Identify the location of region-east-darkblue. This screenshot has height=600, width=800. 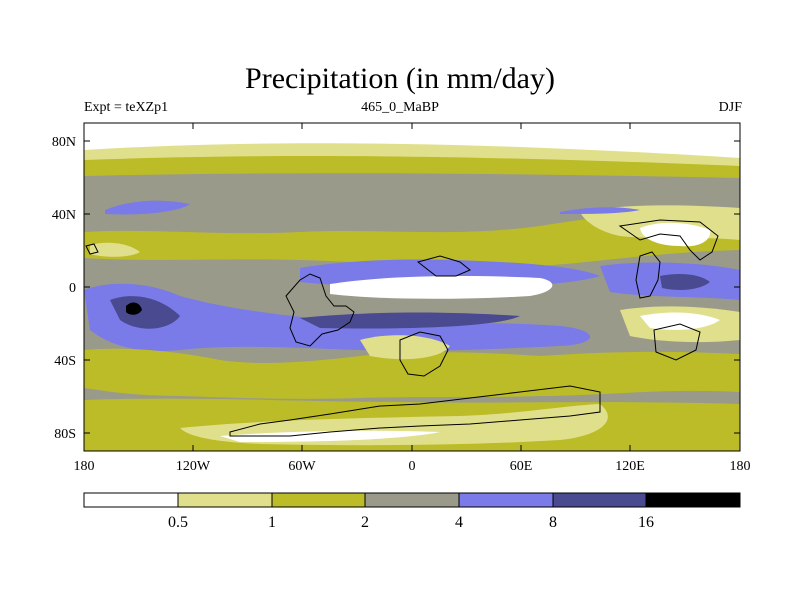
(685, 282).